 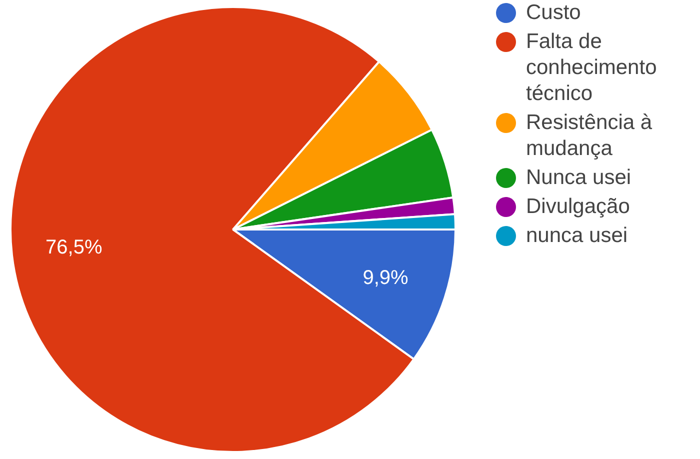 What do you see at coordinates (578, 207) in the screenshot?
I see `legend-label: Divulgação` at bounding box center [578, 207].